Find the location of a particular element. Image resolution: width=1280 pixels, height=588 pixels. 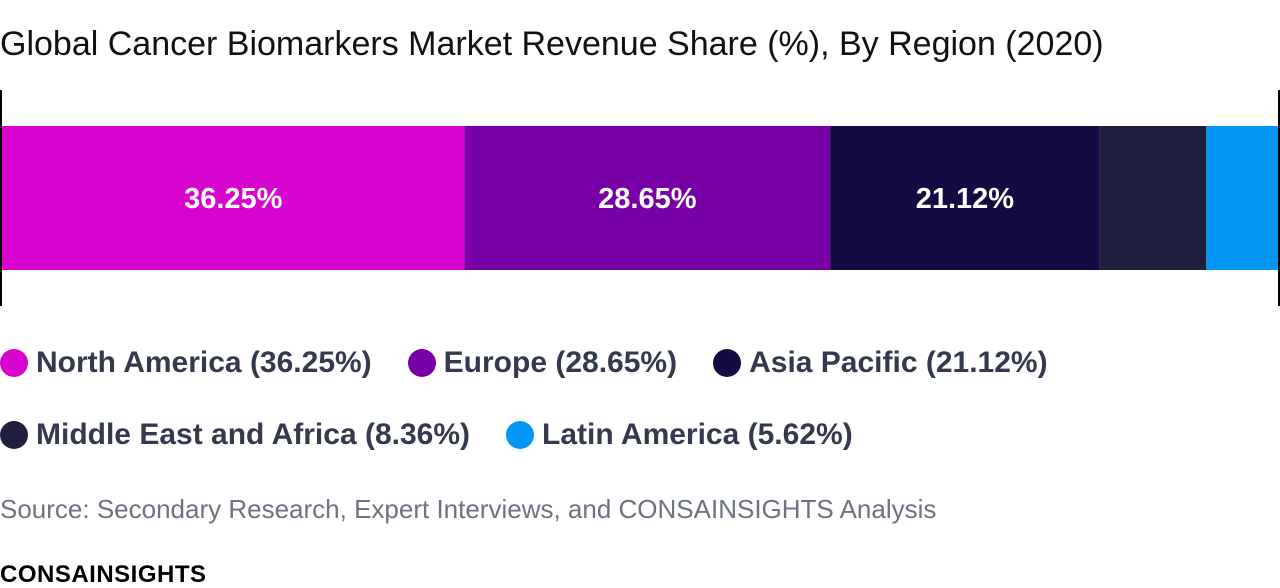

bar-segment-north-america is located at coordinates (233, 198).